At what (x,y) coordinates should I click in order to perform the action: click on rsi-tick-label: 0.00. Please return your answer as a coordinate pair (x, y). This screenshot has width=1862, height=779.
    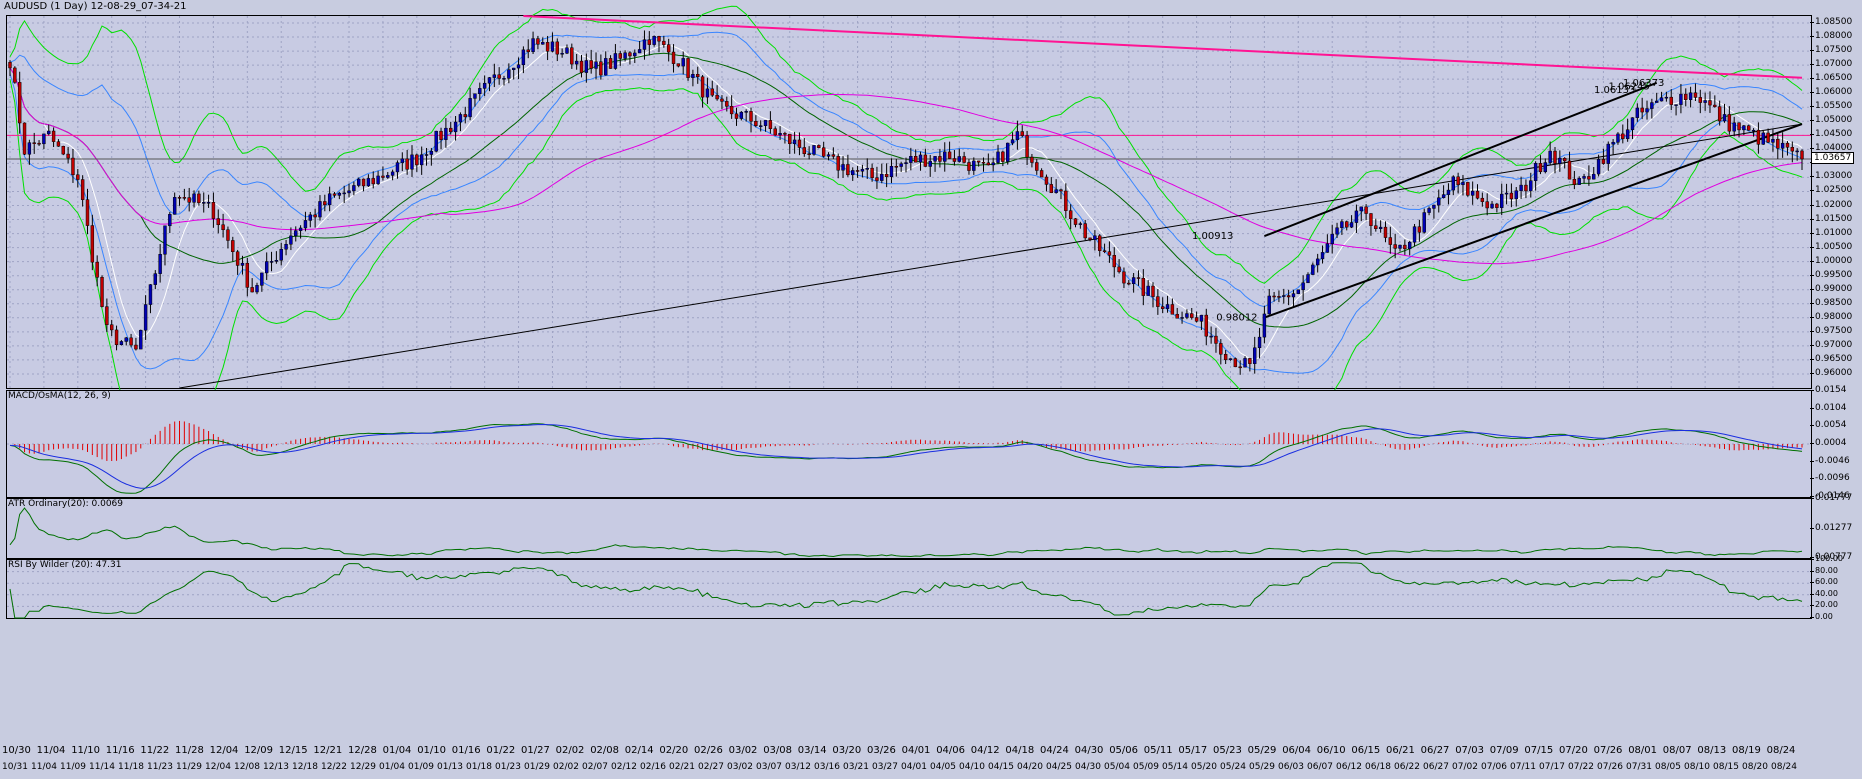
    Looking at the image, I should click on (1821, 616).